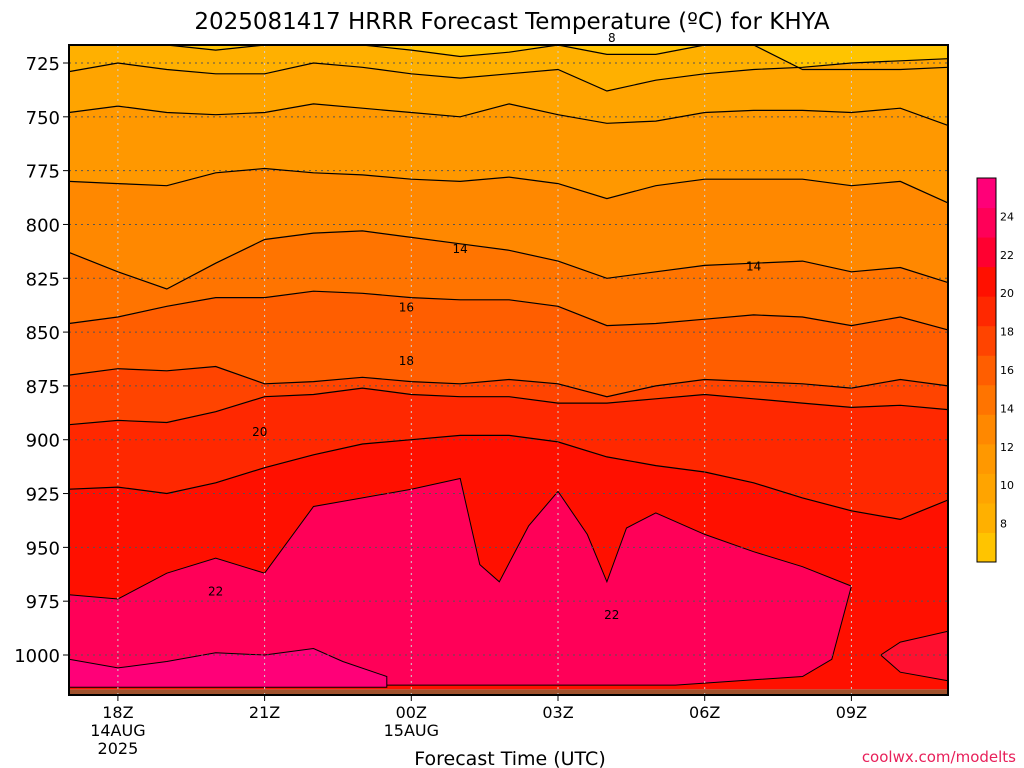 Image resolution: width=1024 pixels, height=768 pixels. I want to click on x-tick-label: 18Z, so click(117, 712).